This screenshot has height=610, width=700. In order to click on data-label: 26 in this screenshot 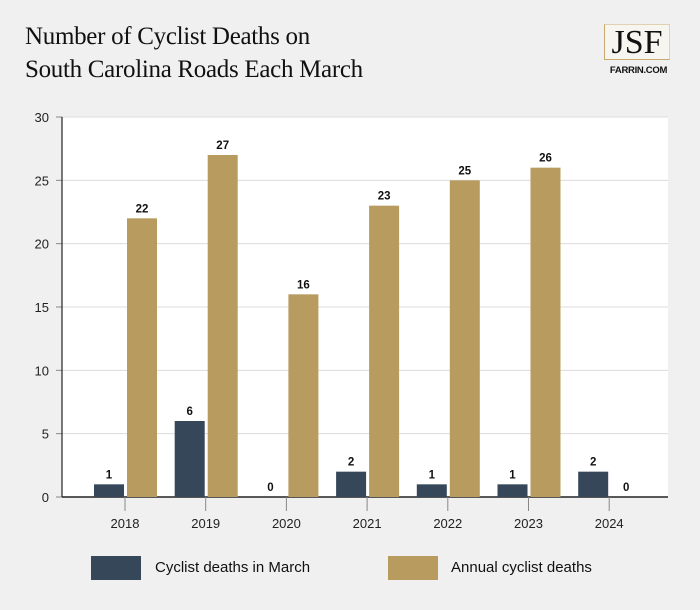, I will do `click(545, 159)`.